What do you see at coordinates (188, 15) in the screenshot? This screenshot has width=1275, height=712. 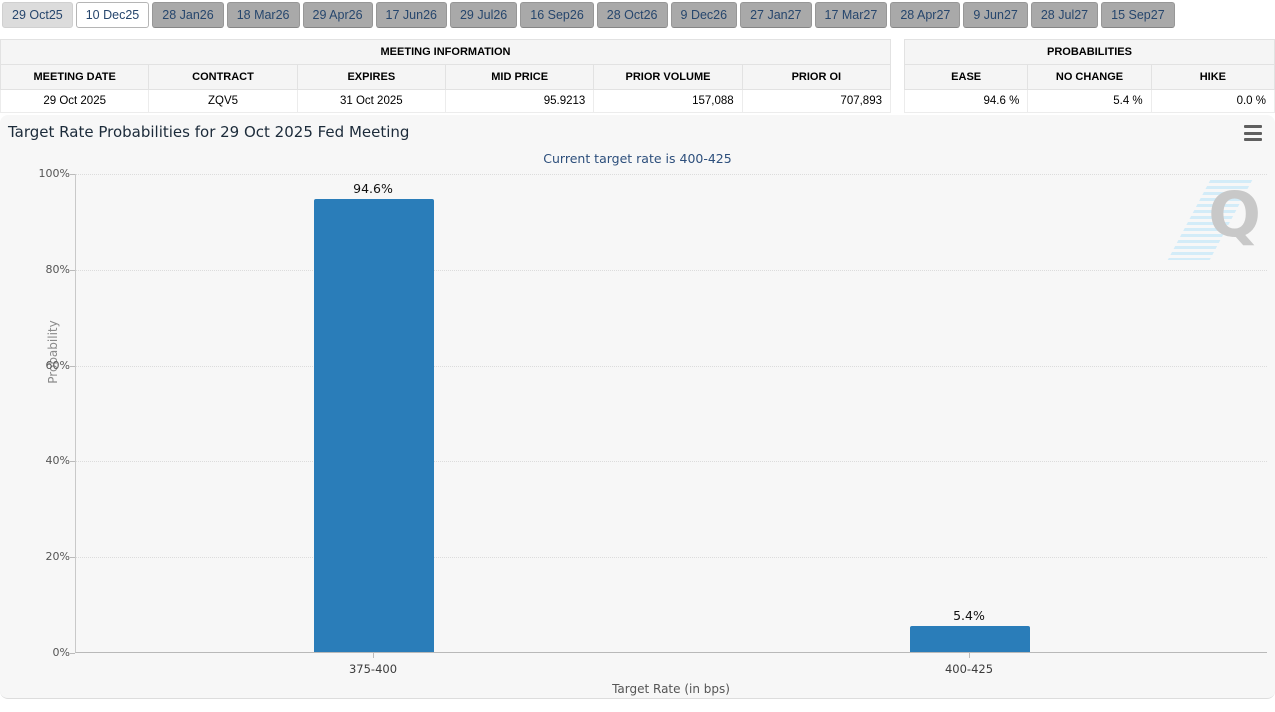 I see `tab-meeting-28-jan26: 28 Jan26` at bounding box center [188, 15].